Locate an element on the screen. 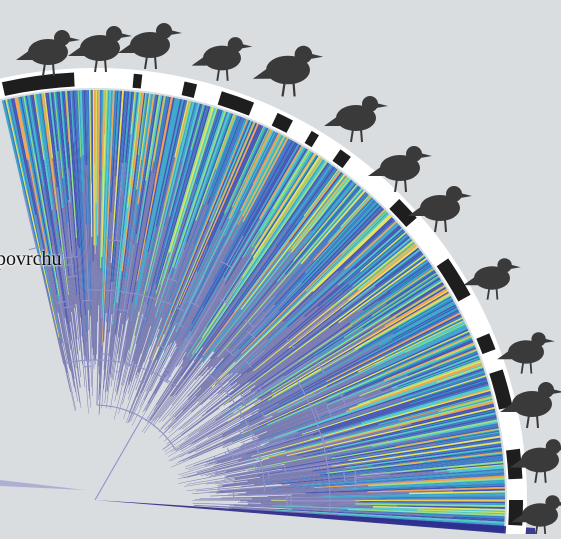 The width and height of the screenshot is (561, 539). clade-segment is located at coordinates (138, 81).